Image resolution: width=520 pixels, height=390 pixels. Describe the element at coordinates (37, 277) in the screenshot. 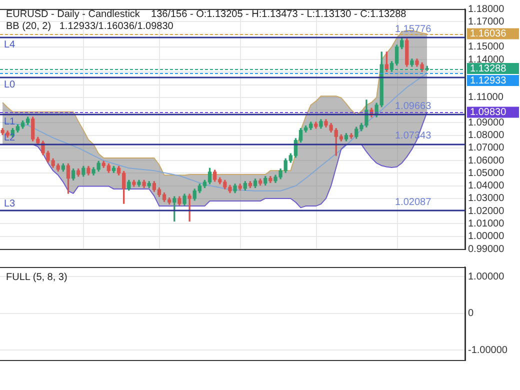

I see `text: FULL (5, 8, 3)` at that location.